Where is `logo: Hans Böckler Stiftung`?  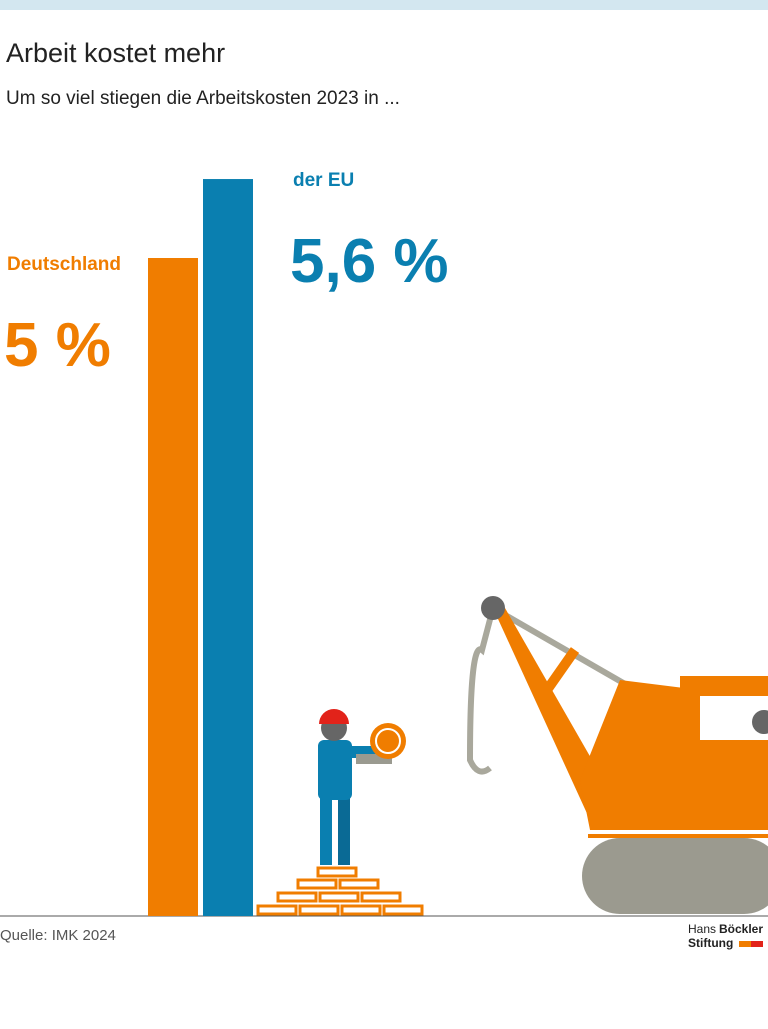 logo: Hans Böckler Stiftung is located at coordinates (725, 936).